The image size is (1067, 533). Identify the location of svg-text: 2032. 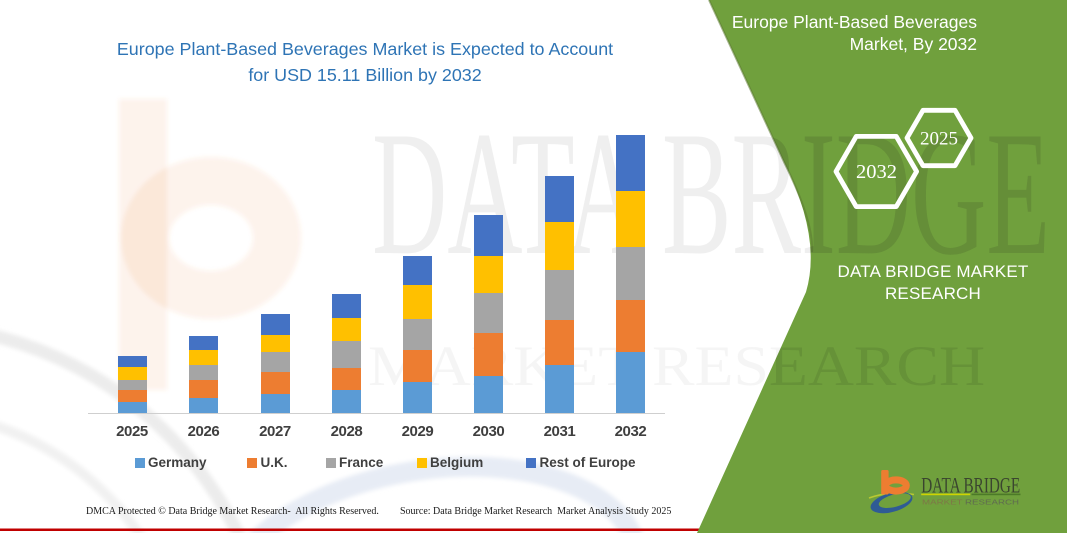
(876, 172).